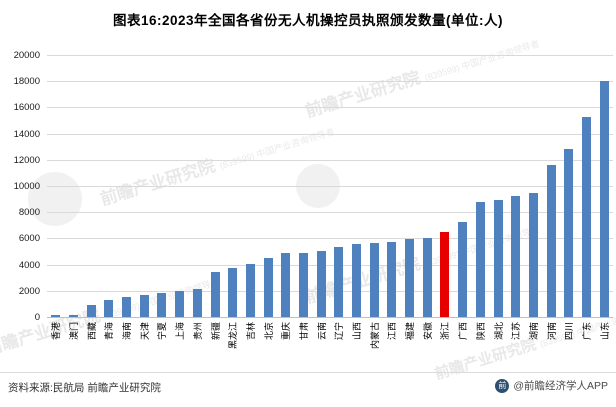 Image resolution: width=616 pixels, height=407 pixels. What do you see at coordinates (374, 336) in the screenshot?
I see `x-axis-label: 内蒙古` at bounding box center [374, 336].